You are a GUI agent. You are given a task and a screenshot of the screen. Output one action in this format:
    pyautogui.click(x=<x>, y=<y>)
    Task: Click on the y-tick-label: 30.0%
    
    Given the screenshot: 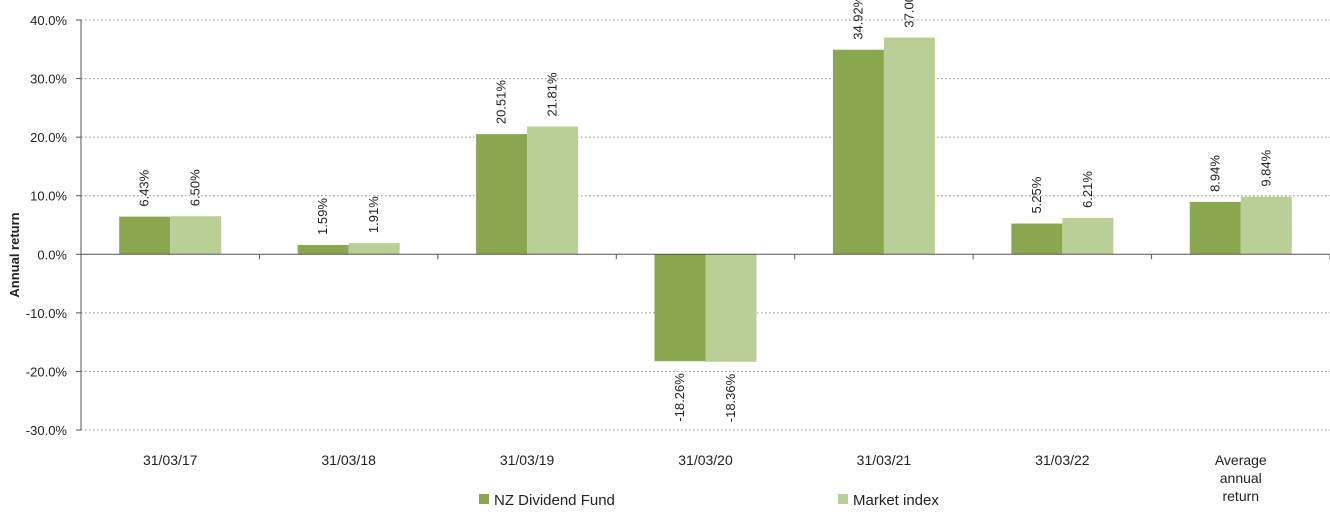 What is the action you would take?
    pyautogui.click(x=48, y=79)
    